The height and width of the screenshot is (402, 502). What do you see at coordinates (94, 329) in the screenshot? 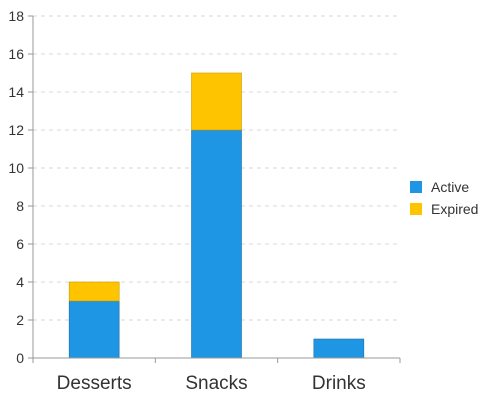
I see `bar-desserts-active` at bounding box center [94, 329].